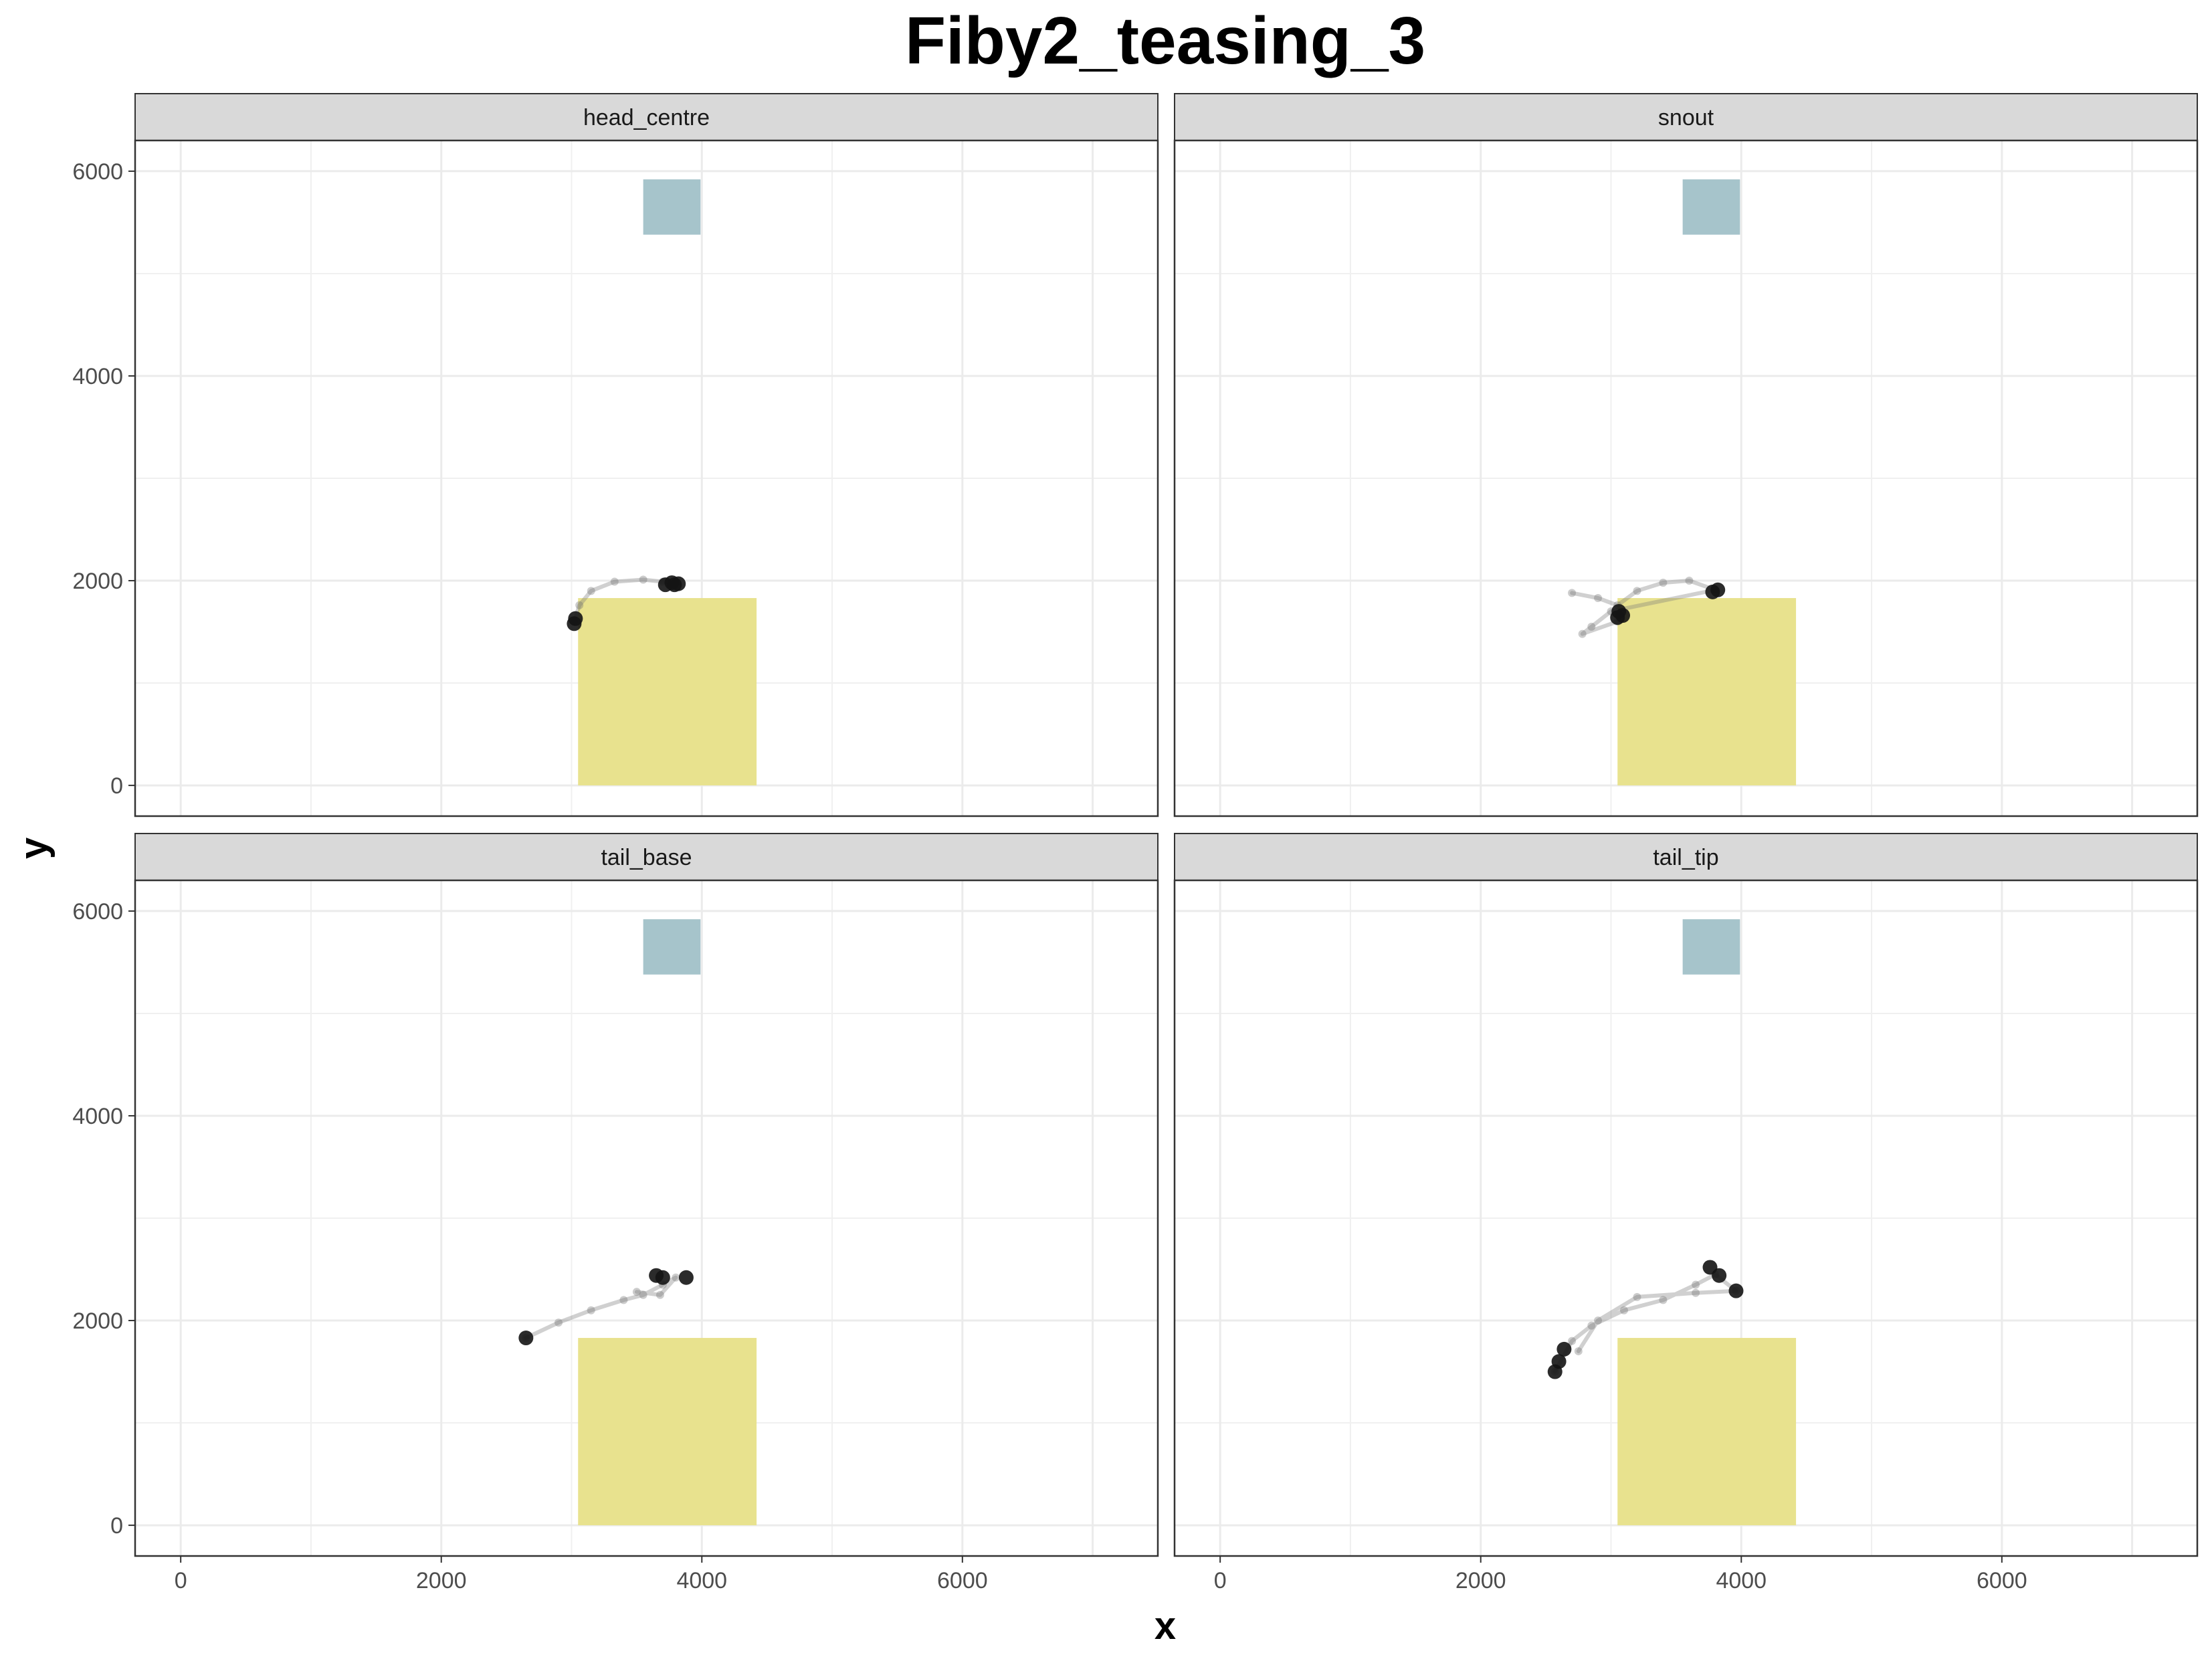 This screenshot has width=2212, height=1659. What do you see at coordinates (1165, 1626) in the screenshot?
I see `x-axis-title: x` at bounding box center [1165, 1626].